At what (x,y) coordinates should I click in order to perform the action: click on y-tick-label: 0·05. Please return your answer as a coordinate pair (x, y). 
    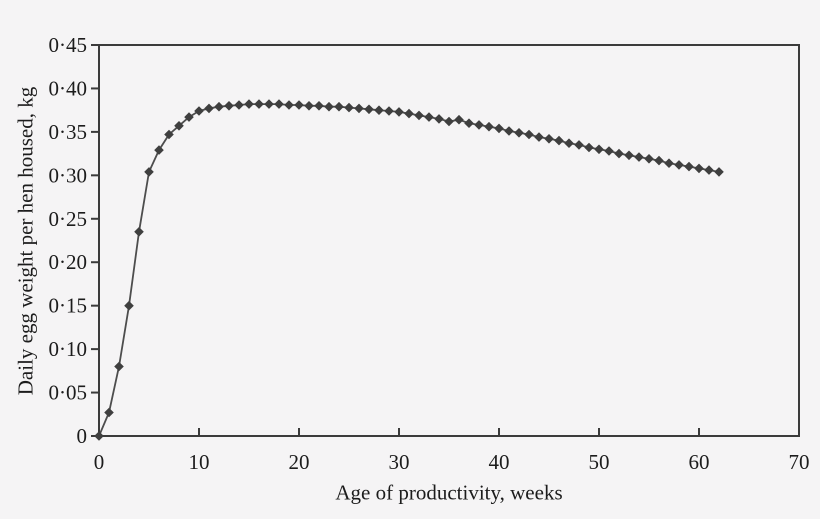
    Looking at the image, I should click on (68, 393).